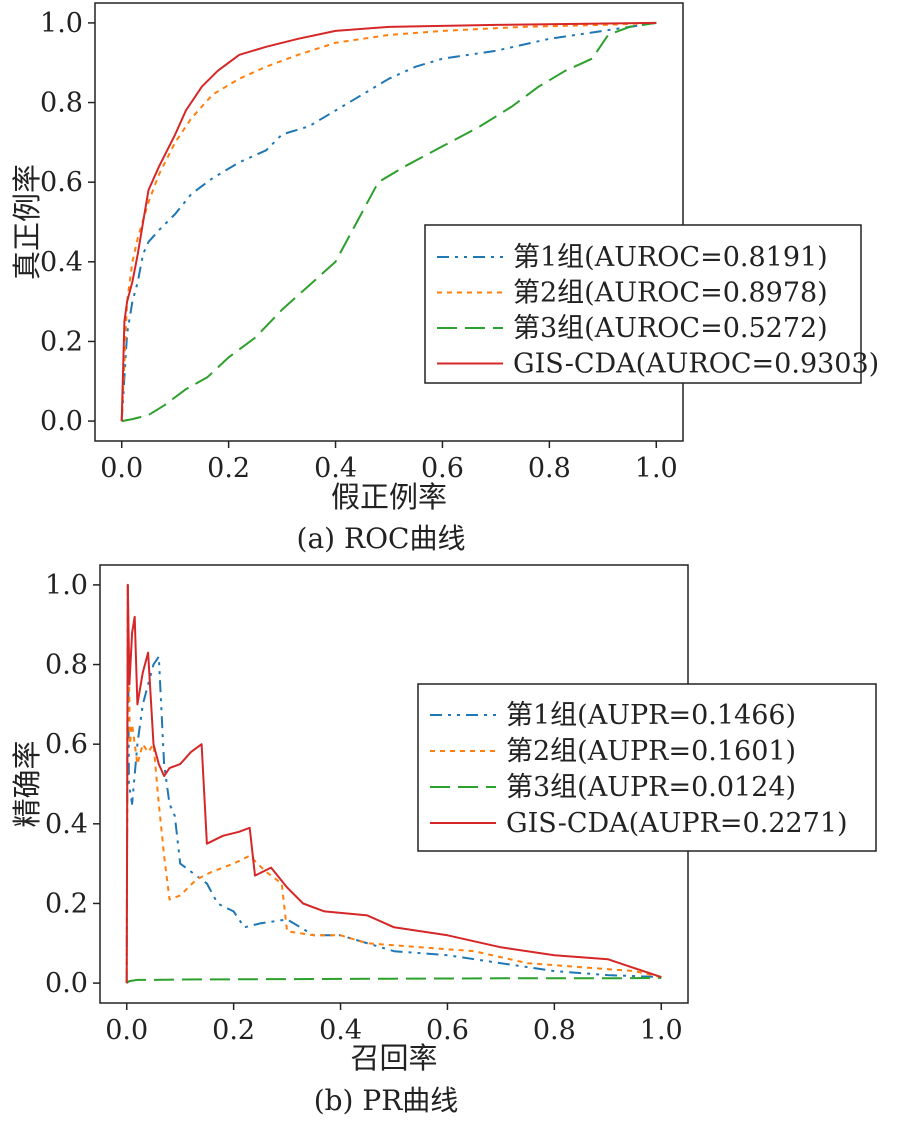 This screenshot has width=917, height=1121. I want to click on legend-label-4: GIS-CDA(AUPR=0.2271), so click(677, 823).